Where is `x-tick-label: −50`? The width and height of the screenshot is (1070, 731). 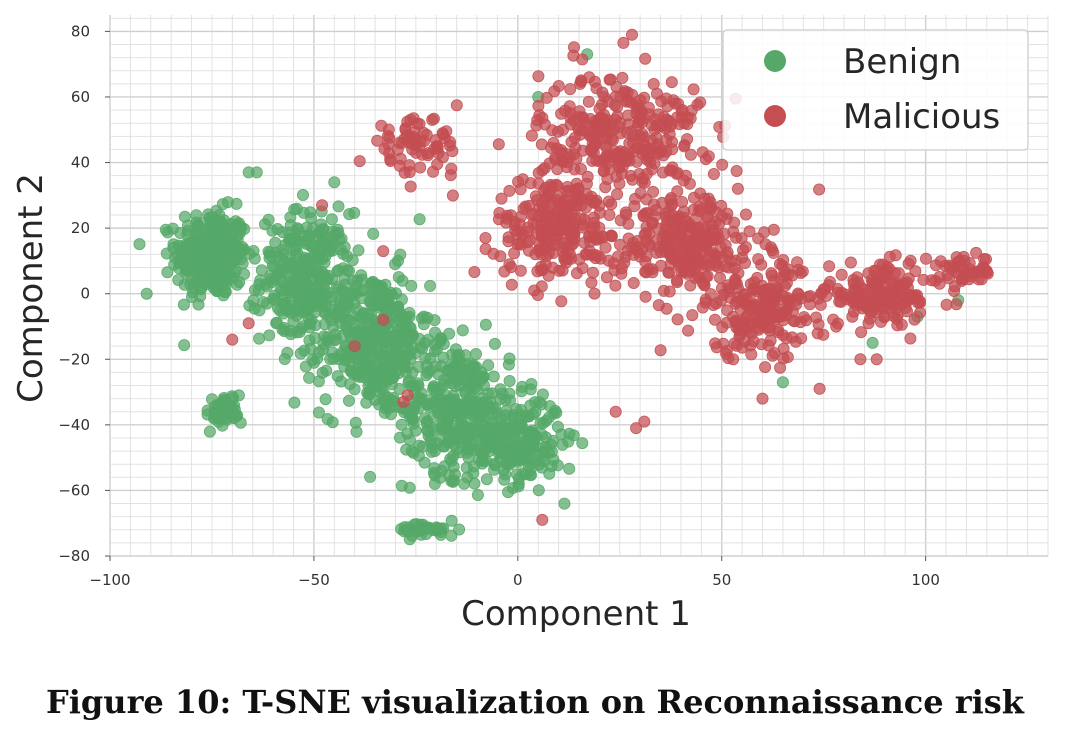
x-tick-label: −50 is located at coordinates (314, 580).